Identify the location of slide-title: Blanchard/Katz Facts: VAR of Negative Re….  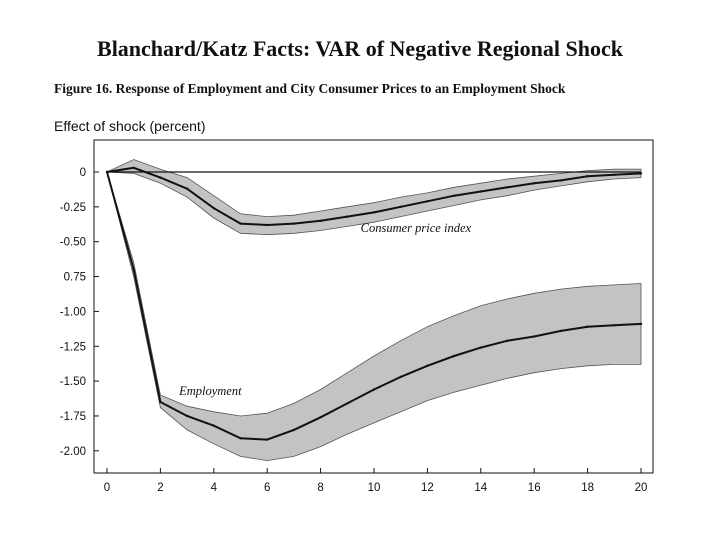
(360, 48).